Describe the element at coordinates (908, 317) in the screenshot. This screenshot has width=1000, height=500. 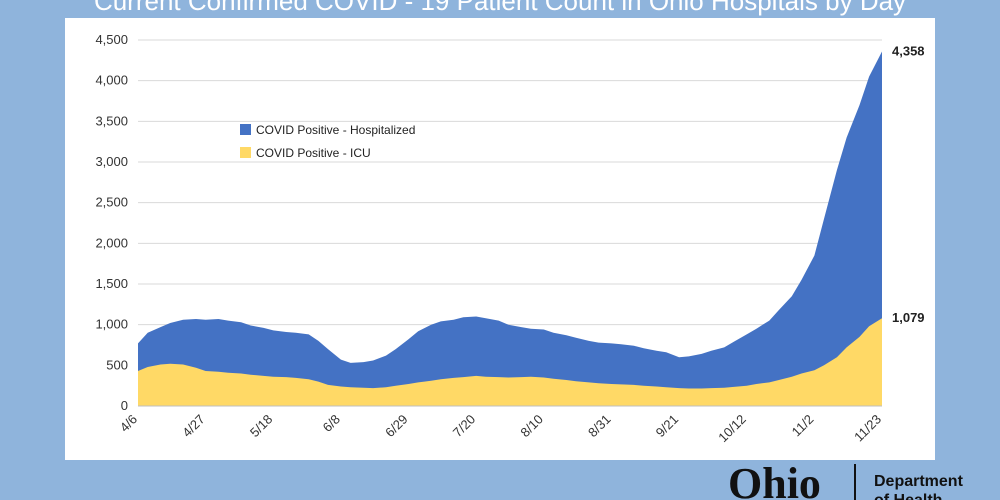
I see `data-label: 1,079` at that location.